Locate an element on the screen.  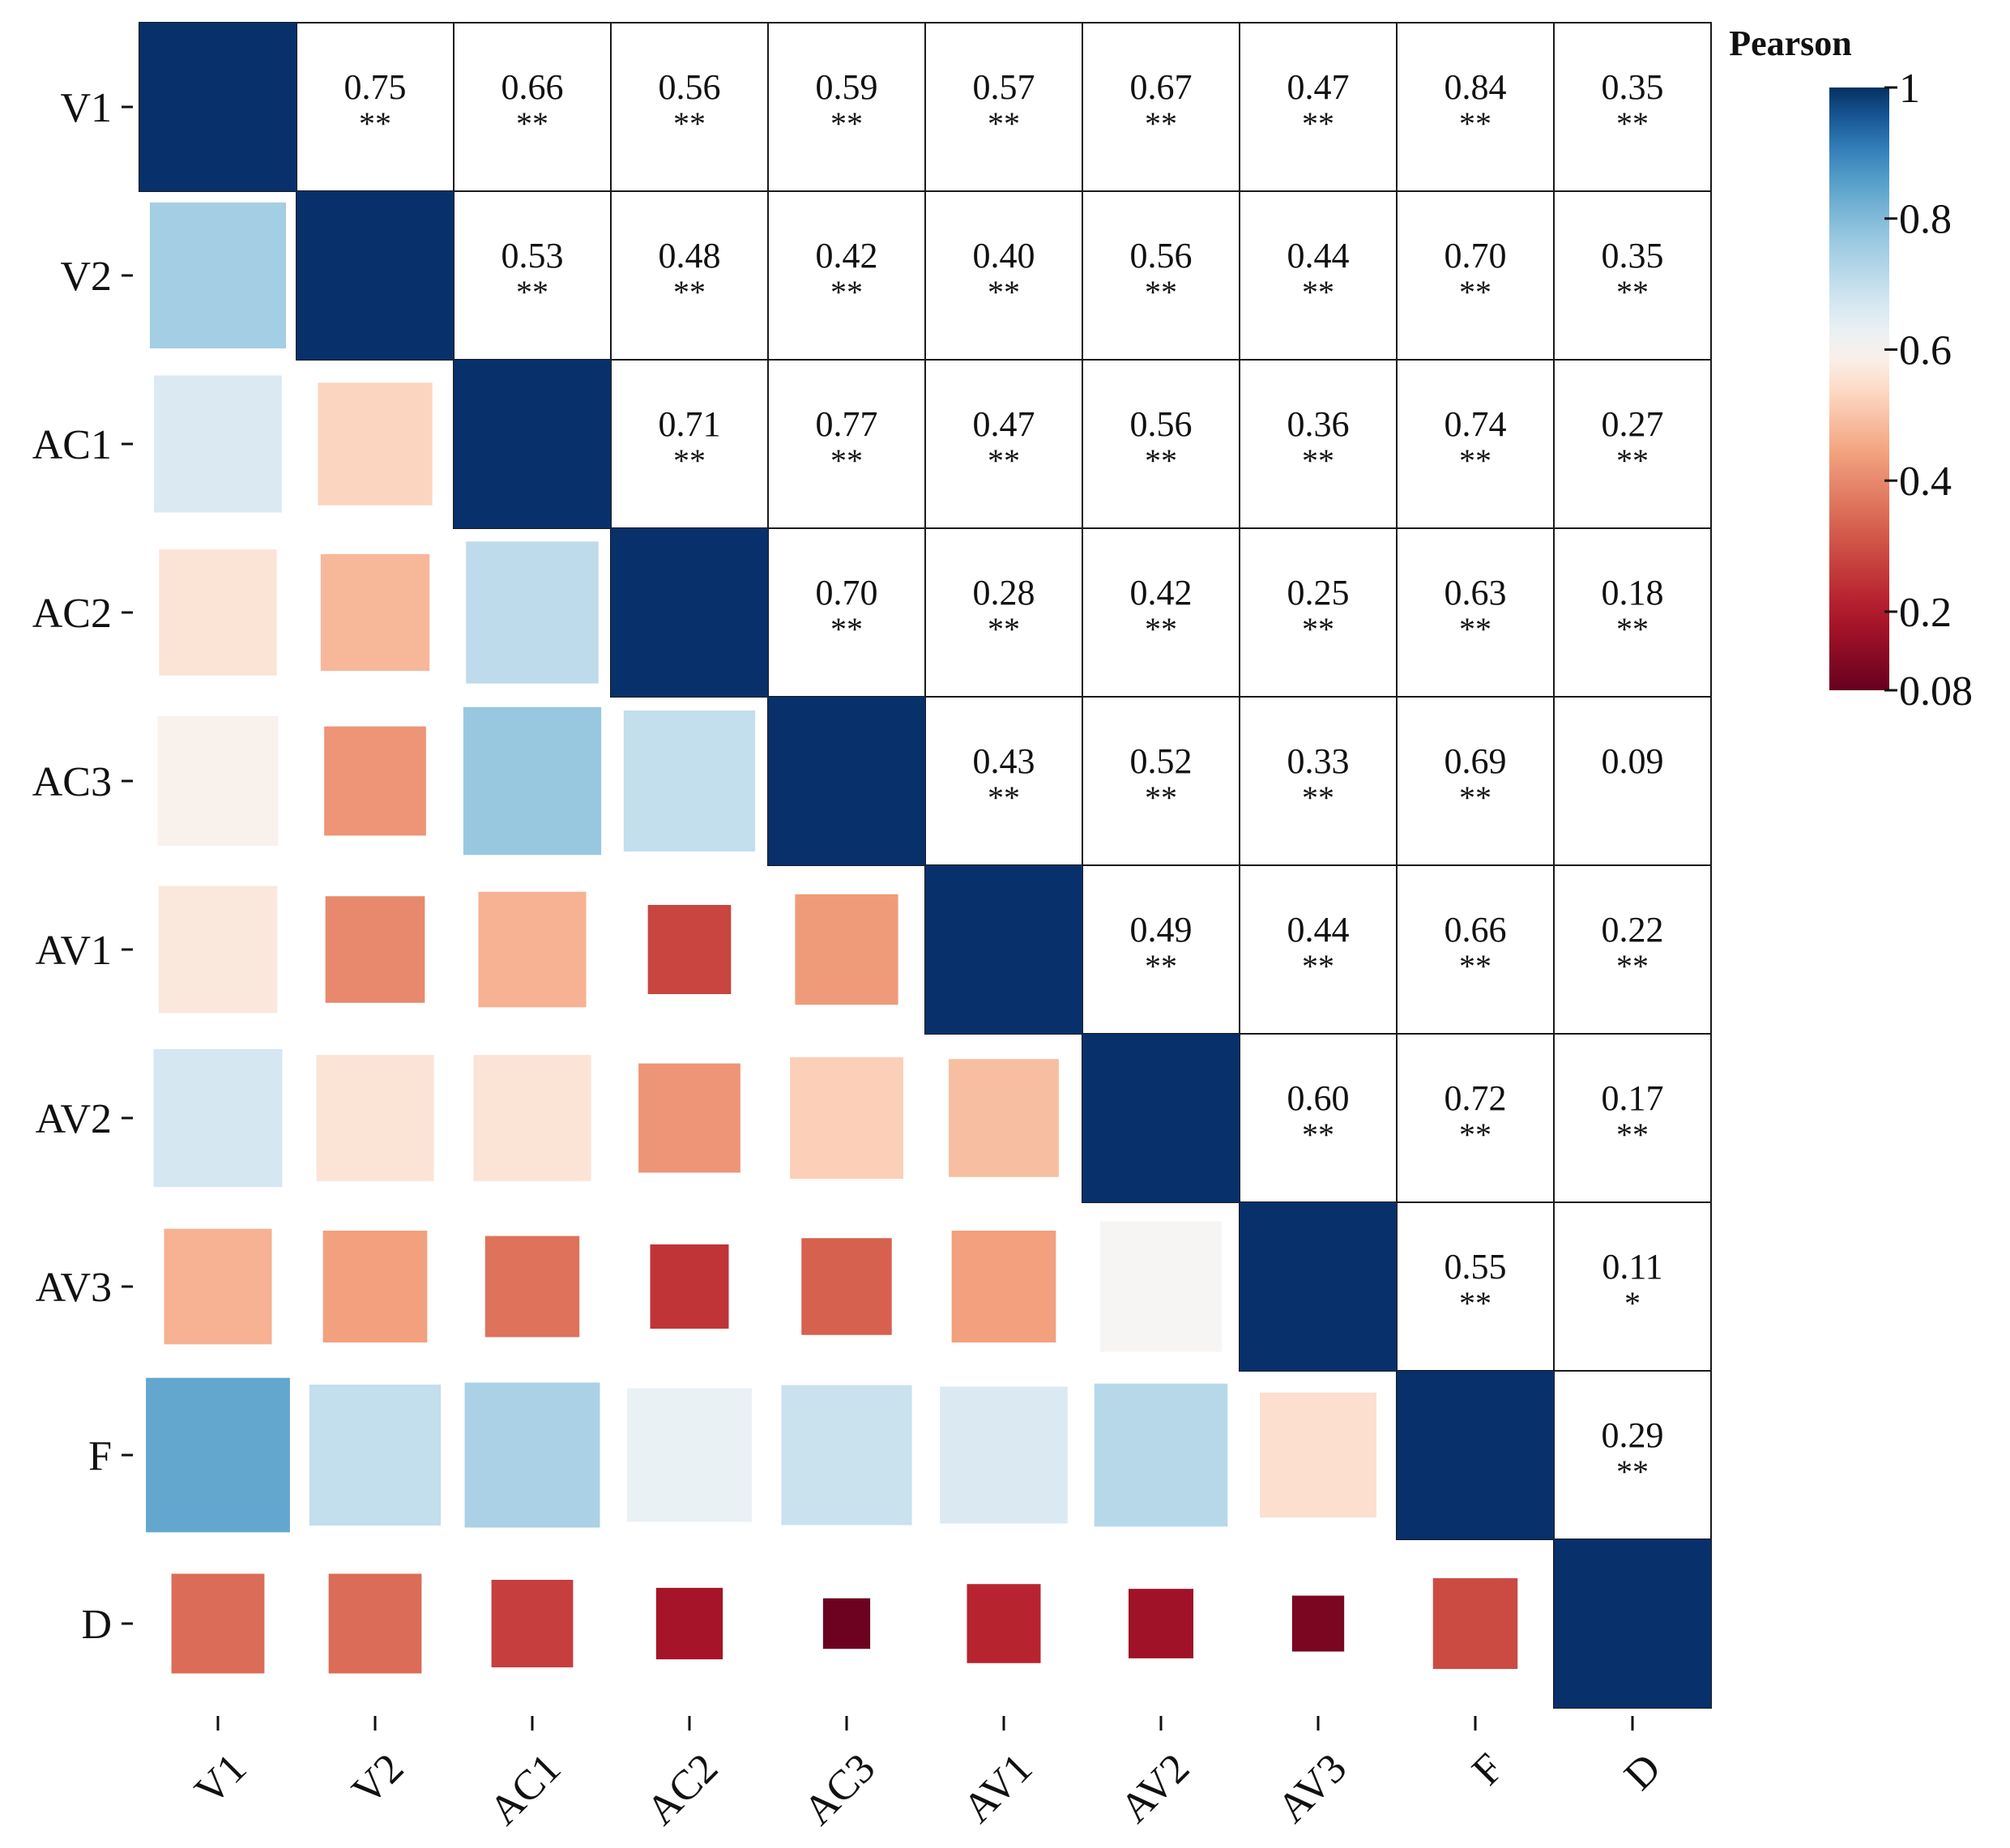
color-legend: Pearson 1 0.8 0.6 0.4 0.2 0.08 is located at coordinates (1851, 369).